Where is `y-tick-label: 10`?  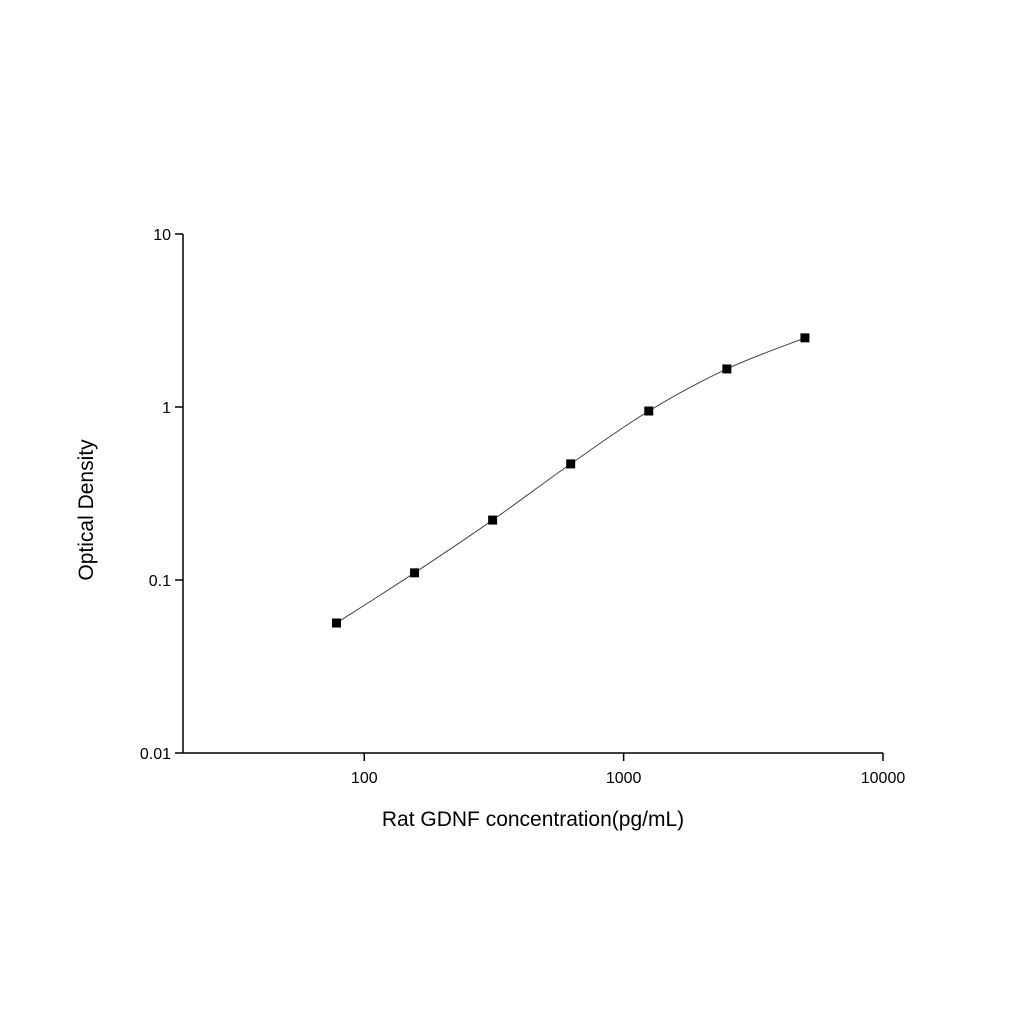
y-tick-label: 10 is located at coordinates (162, 235).